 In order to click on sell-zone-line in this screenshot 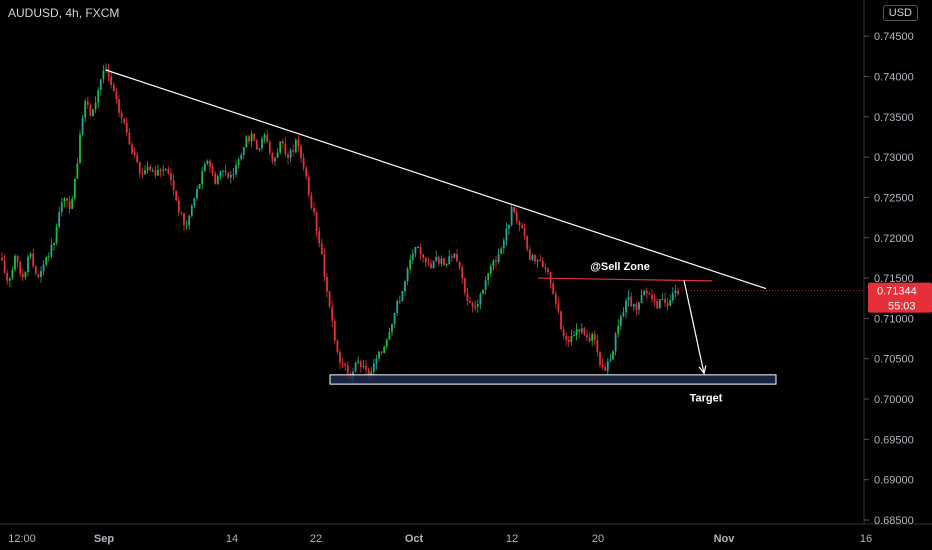, I will do `click(625, 279)`.